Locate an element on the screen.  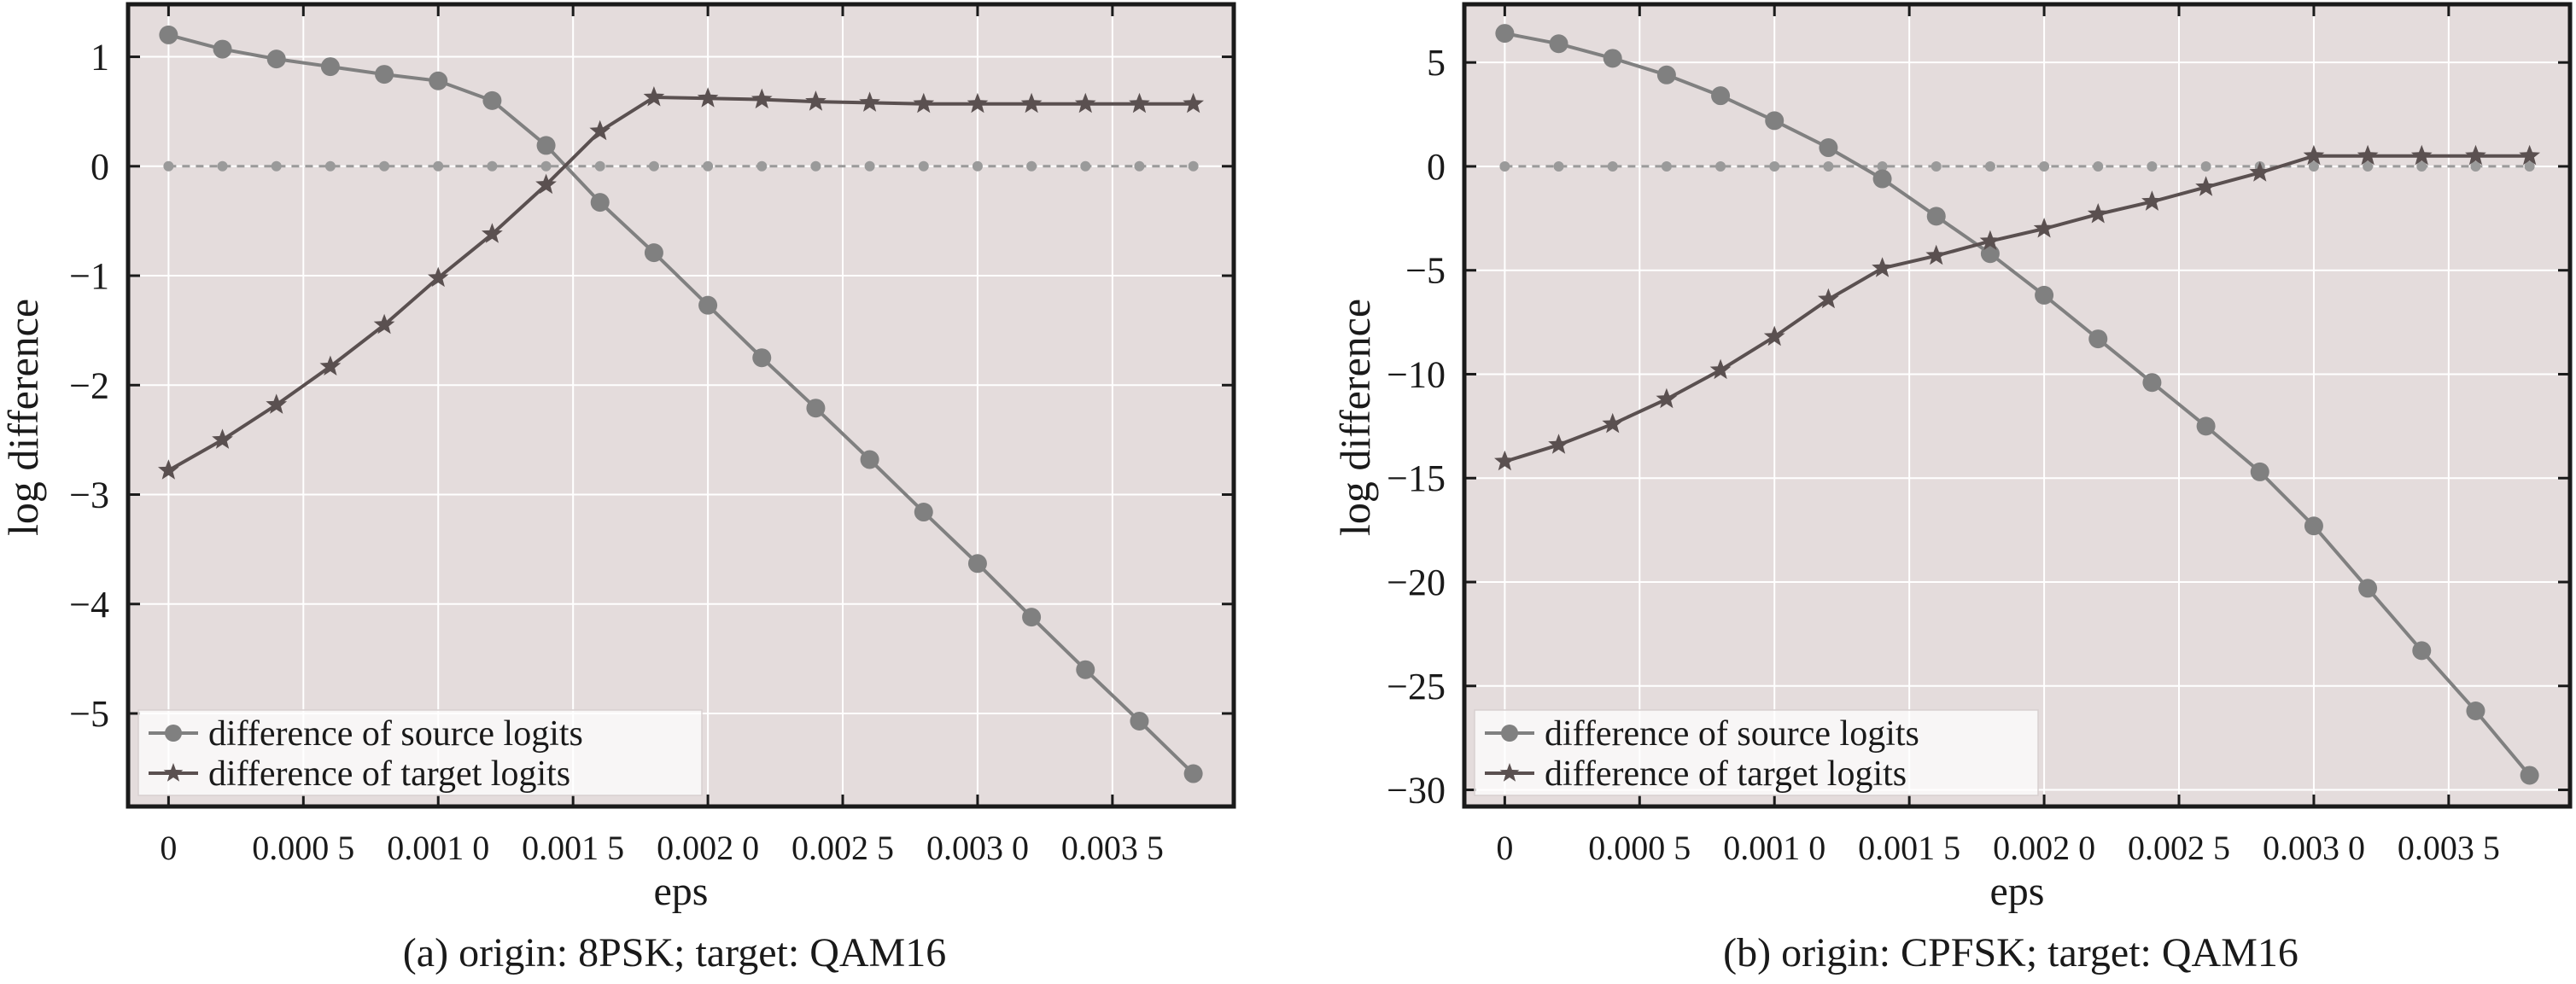
x-axis-label: eps is located at coordinates (2017, 891).